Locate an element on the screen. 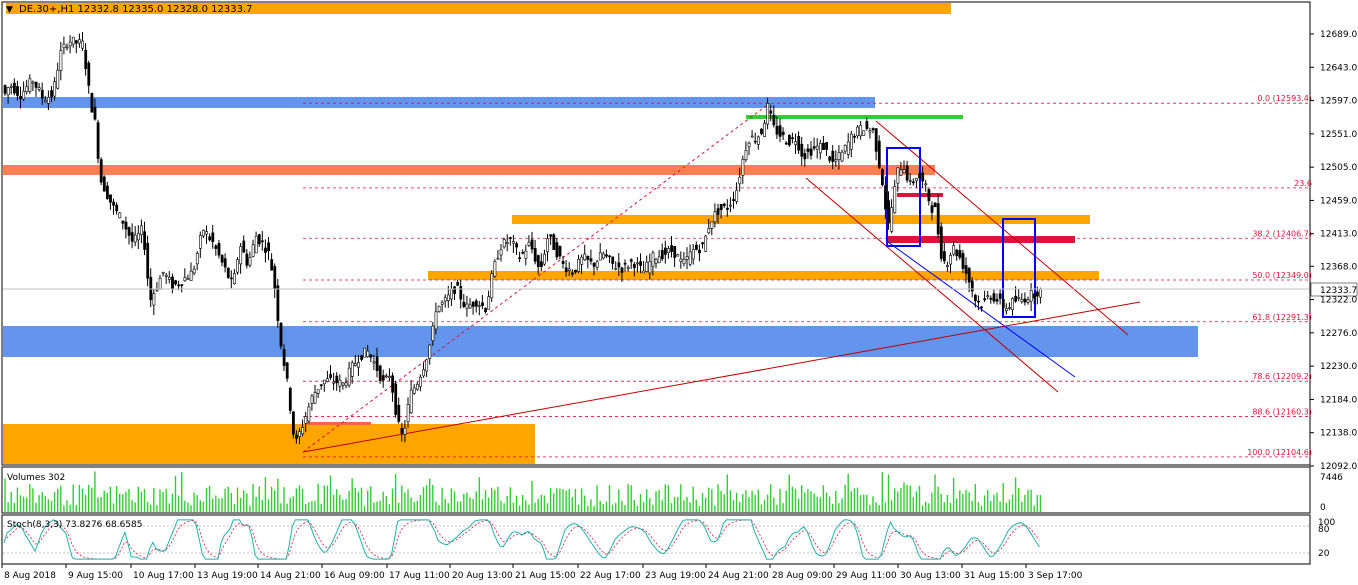 This screenshot has width=1358, height=585. price-axis-label: 12643.0 is located at coordinates (1338, 68).